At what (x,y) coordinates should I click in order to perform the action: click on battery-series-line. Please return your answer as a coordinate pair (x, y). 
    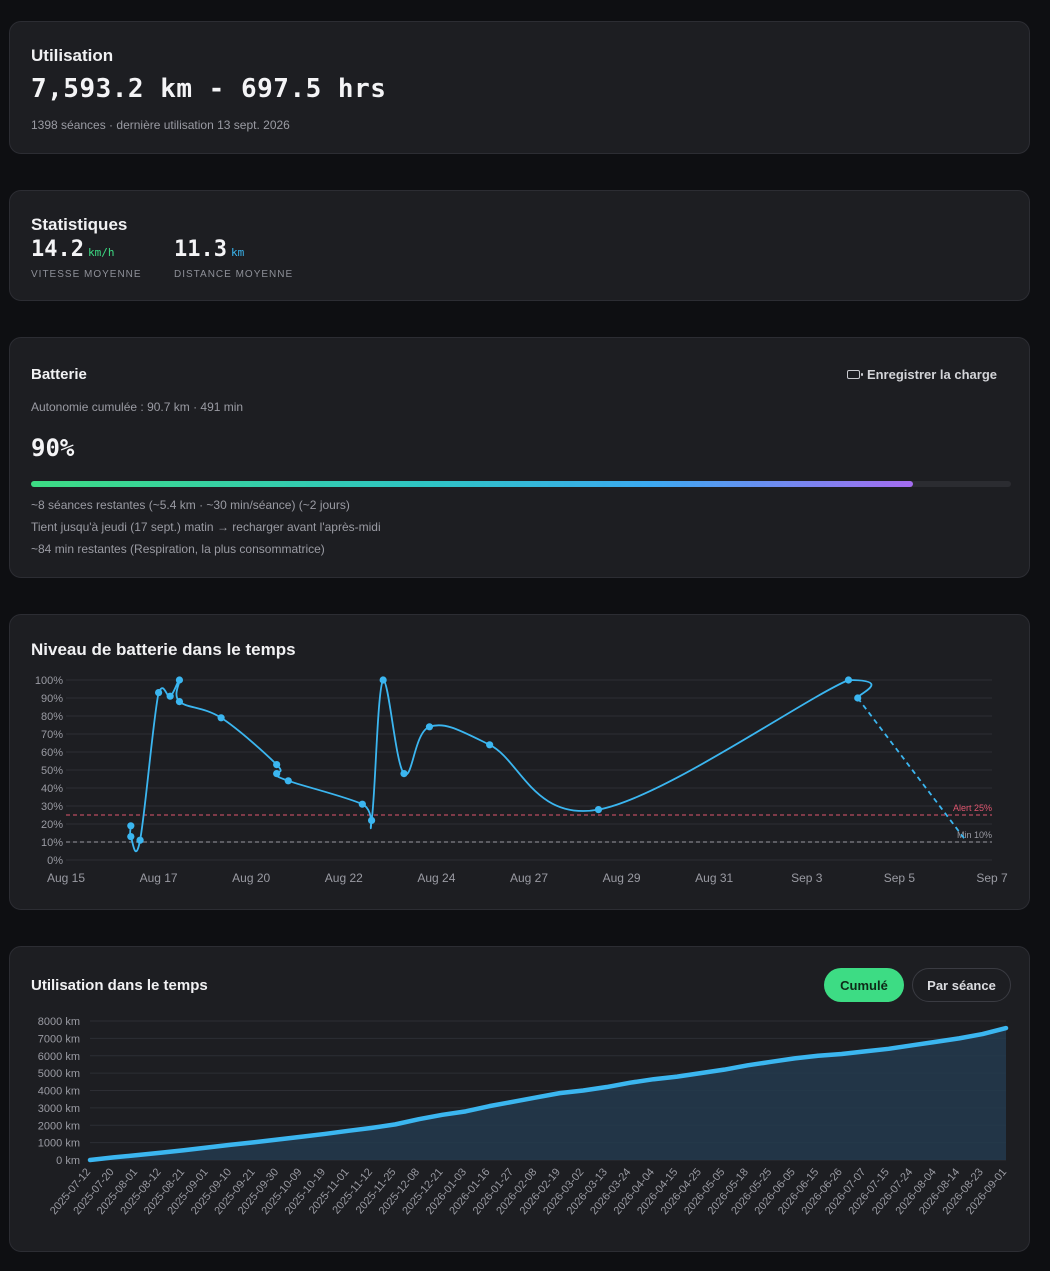
    Looking at the image, I should click on (501, 766).